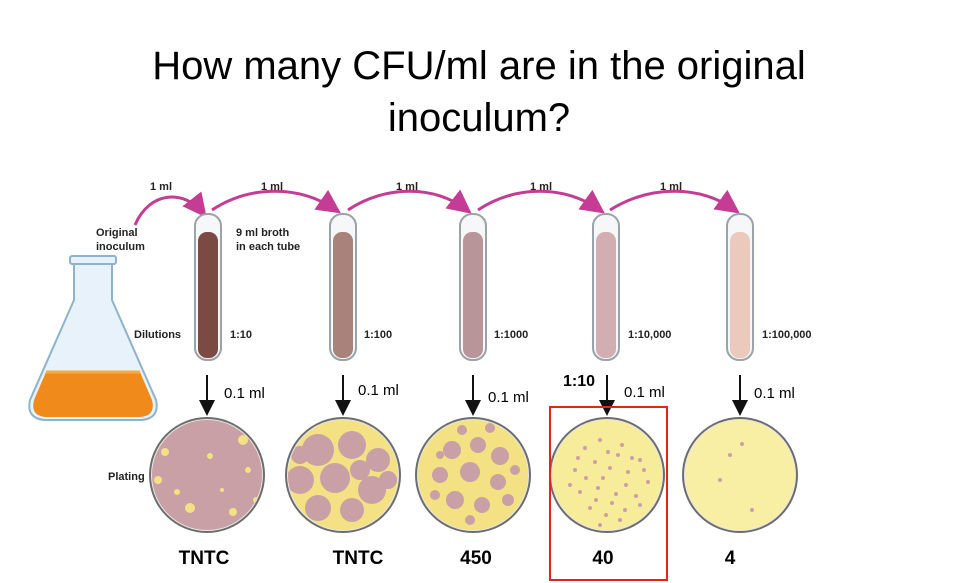 The height and width of the screenshot is (583, 958). Describe the element at coordinates (117, 233) in the screenshot. I see `original-inoculum-label-1: Original` at that location.